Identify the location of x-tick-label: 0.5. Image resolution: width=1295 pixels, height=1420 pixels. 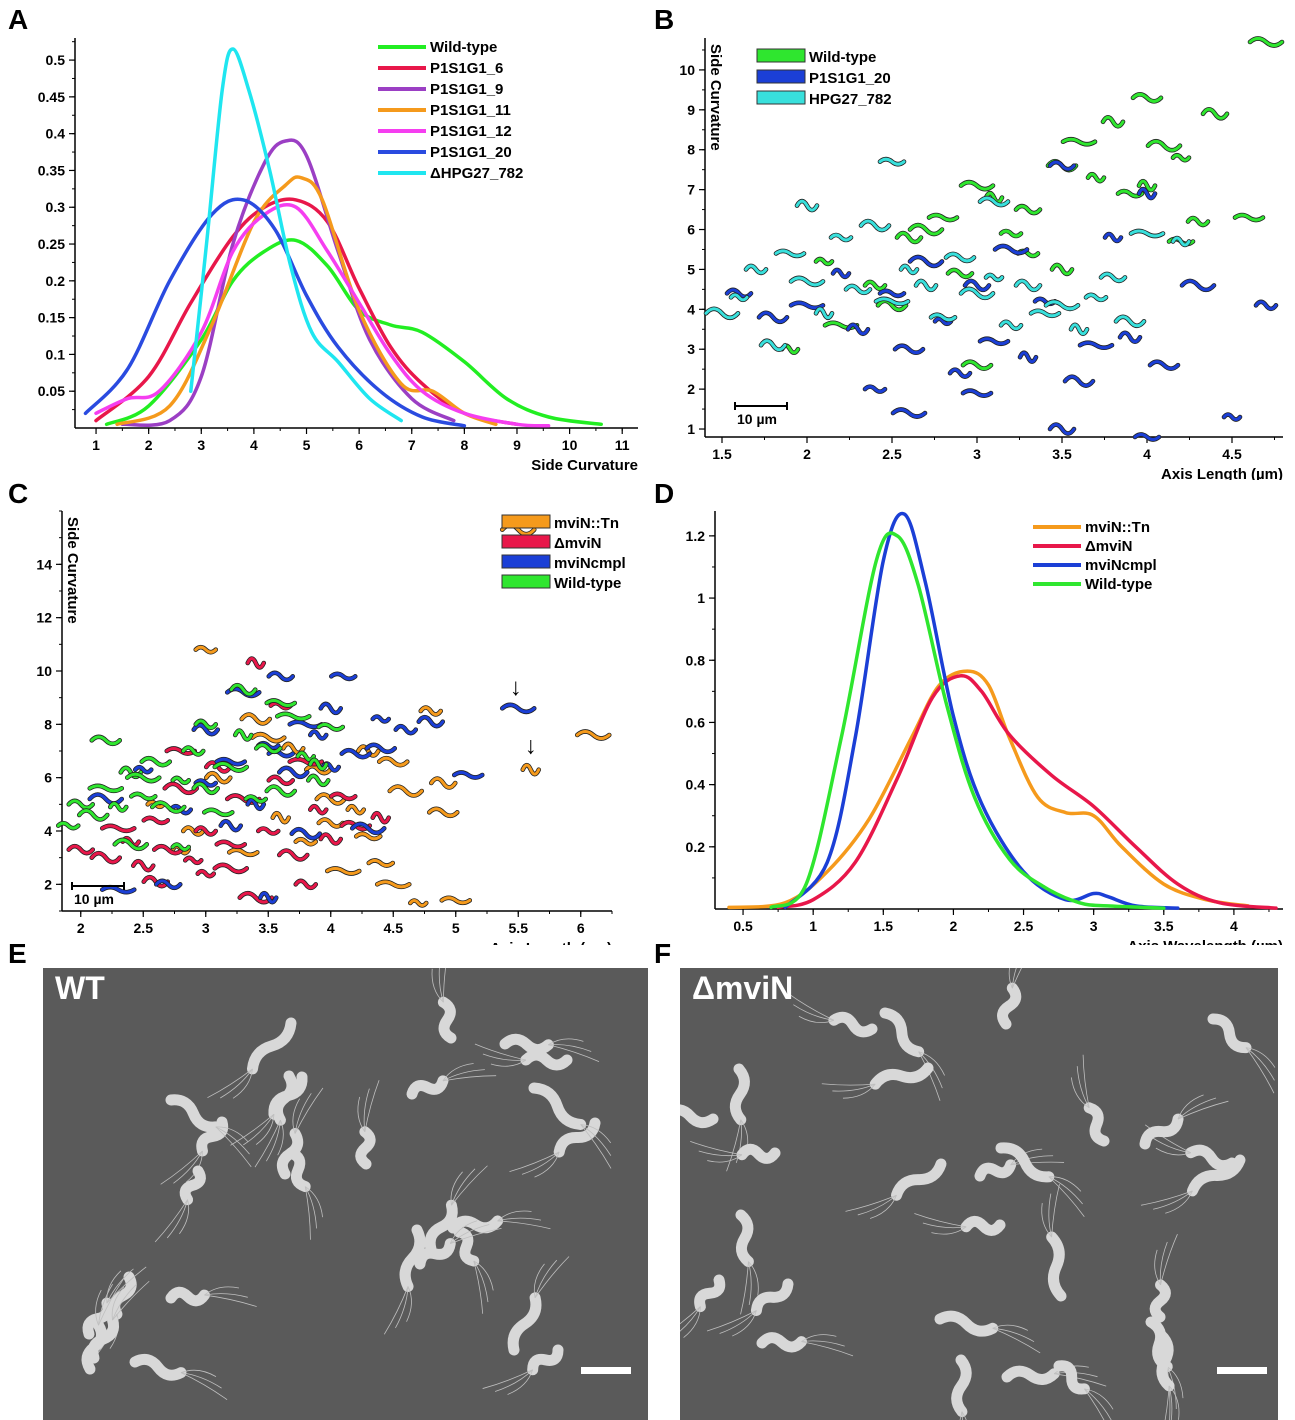
(743, 926).